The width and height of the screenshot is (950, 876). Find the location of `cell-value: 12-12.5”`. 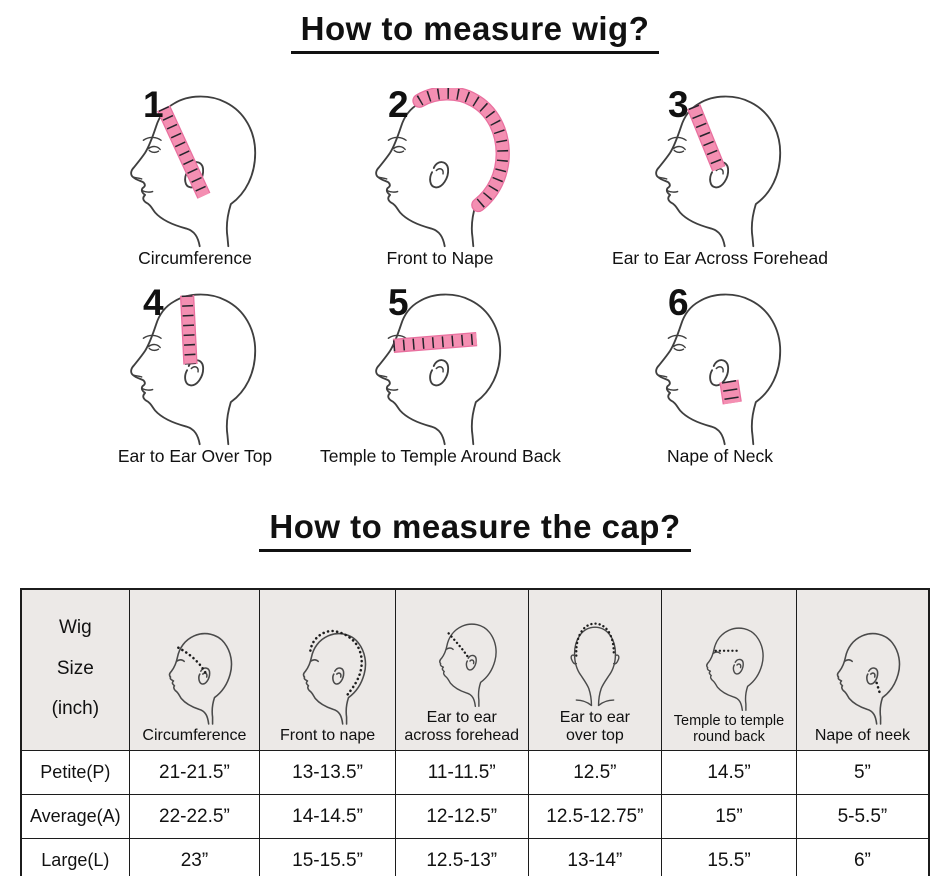

cell-value: 12-12.5” is located at coordinates (461, 816).